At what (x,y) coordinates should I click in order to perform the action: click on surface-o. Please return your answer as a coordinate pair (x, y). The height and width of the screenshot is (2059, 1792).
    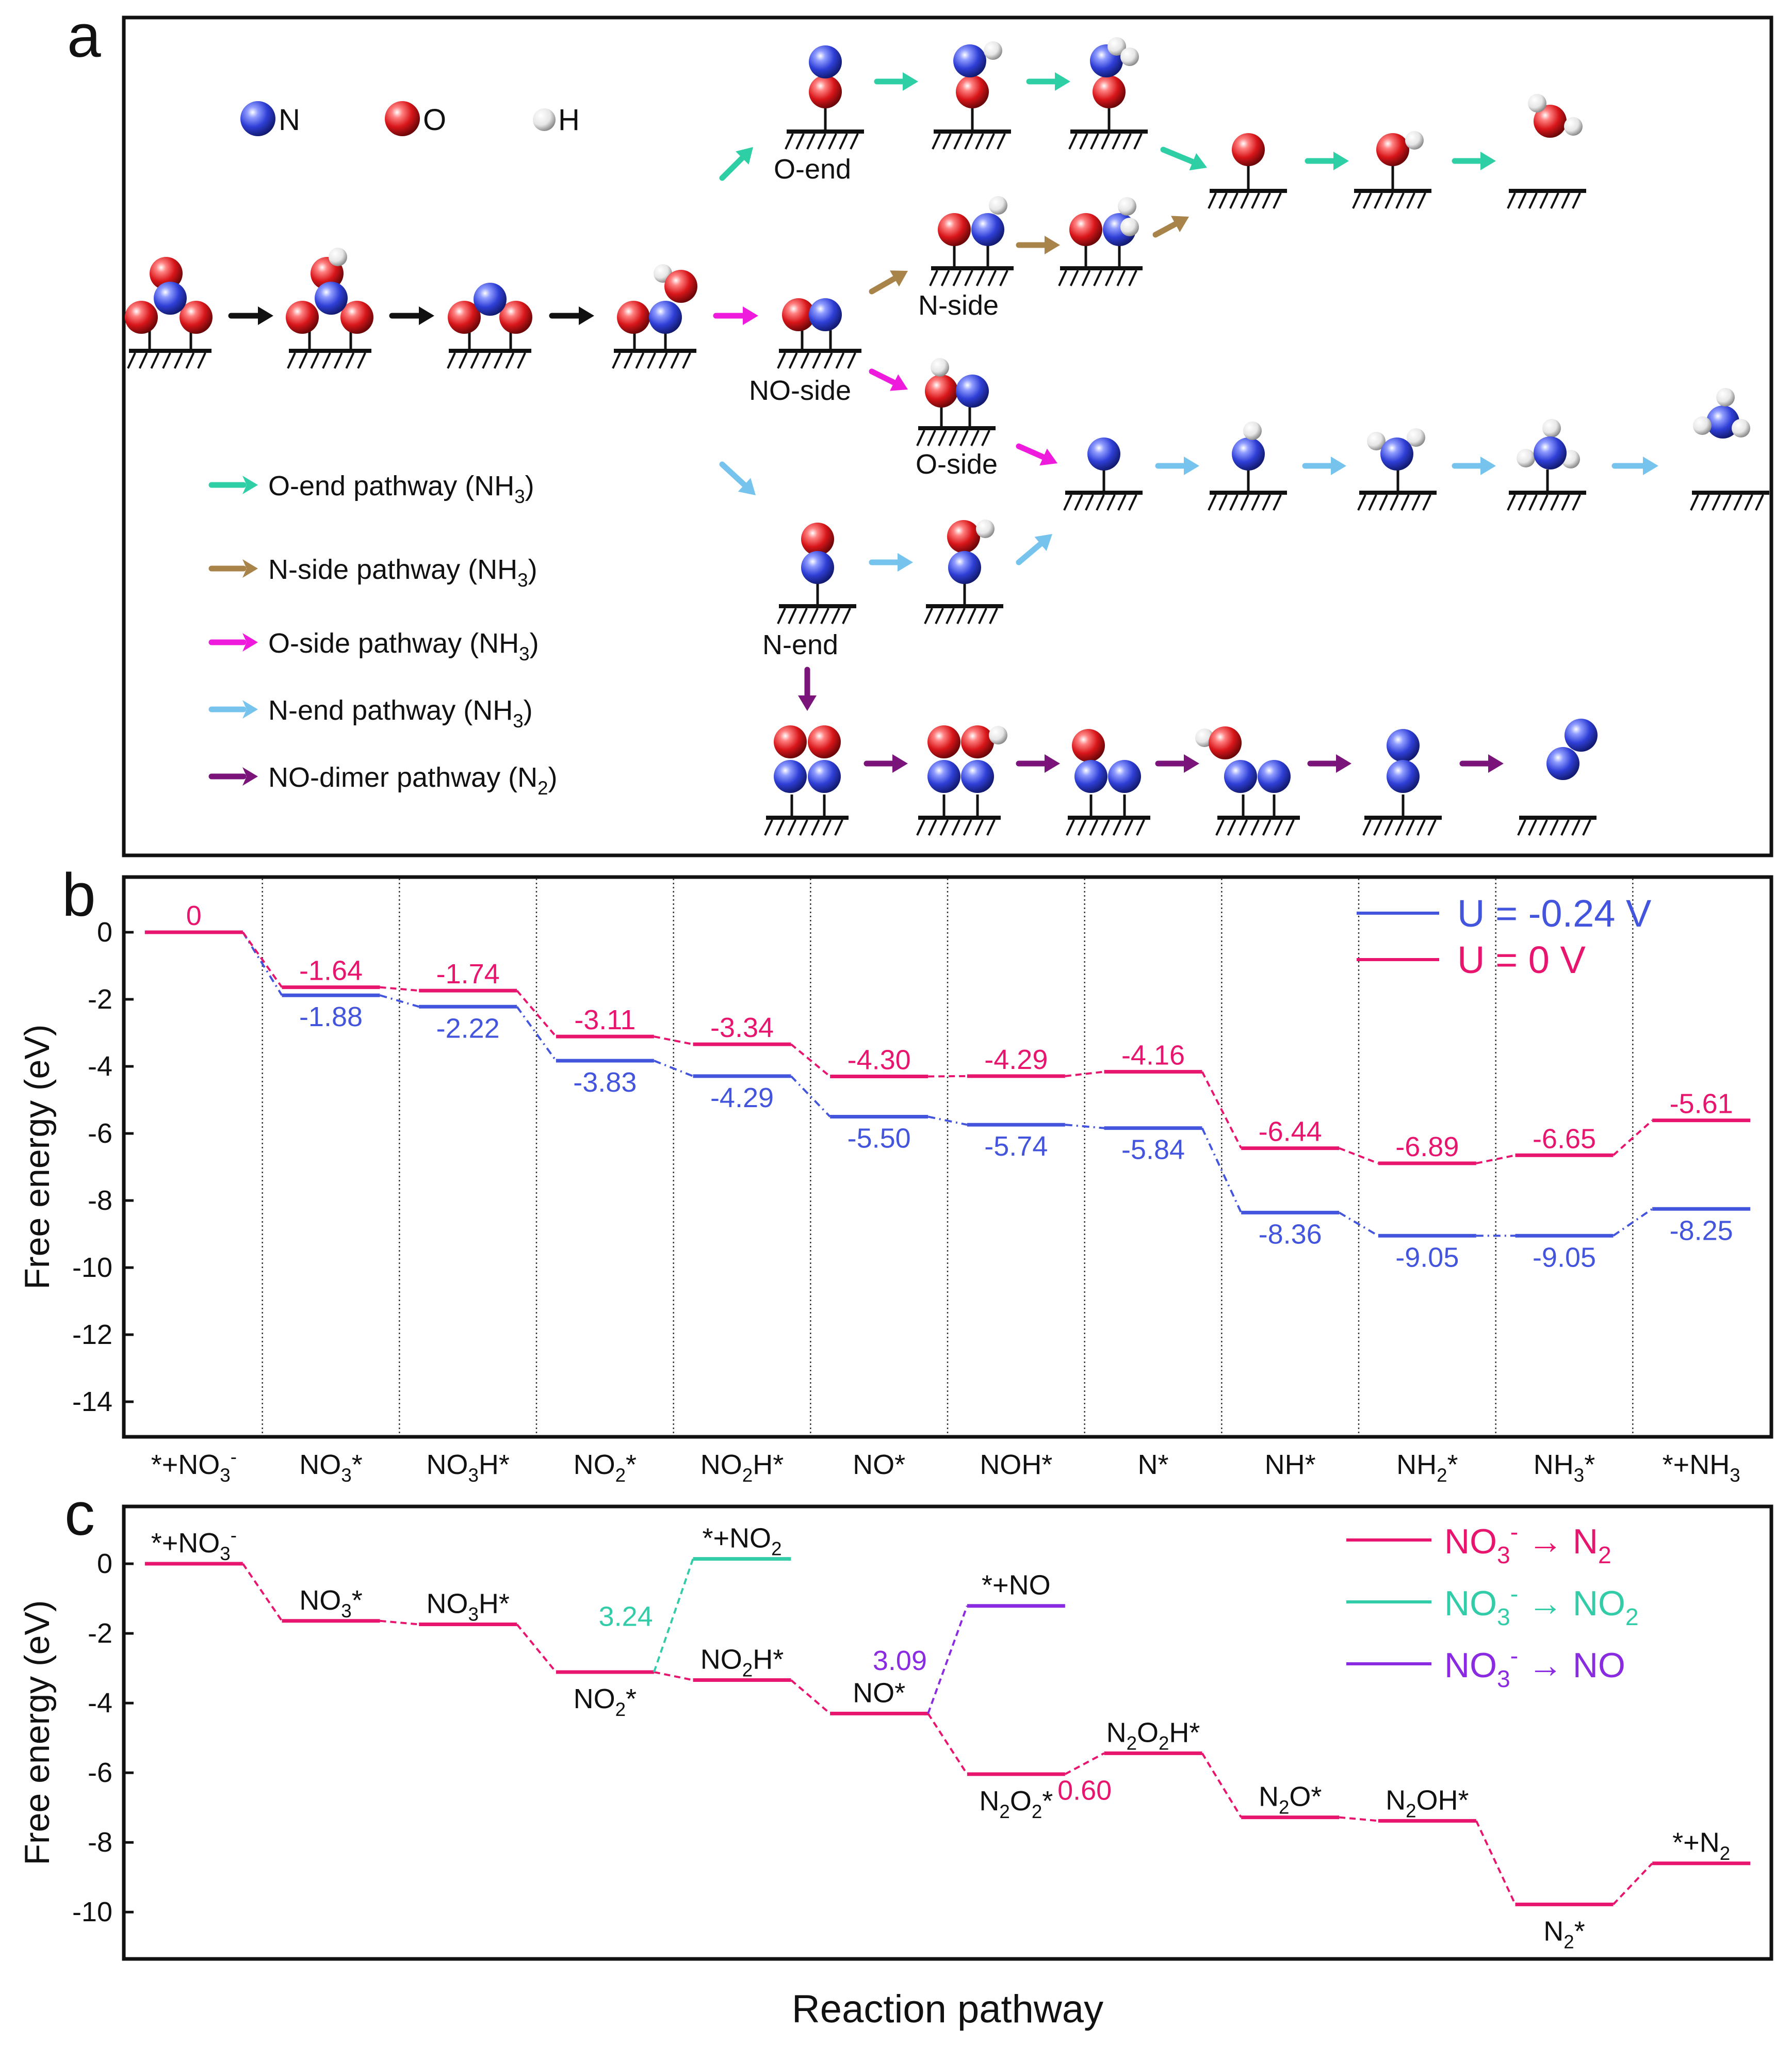
    Looking at the image, I should click on (1247, 199).